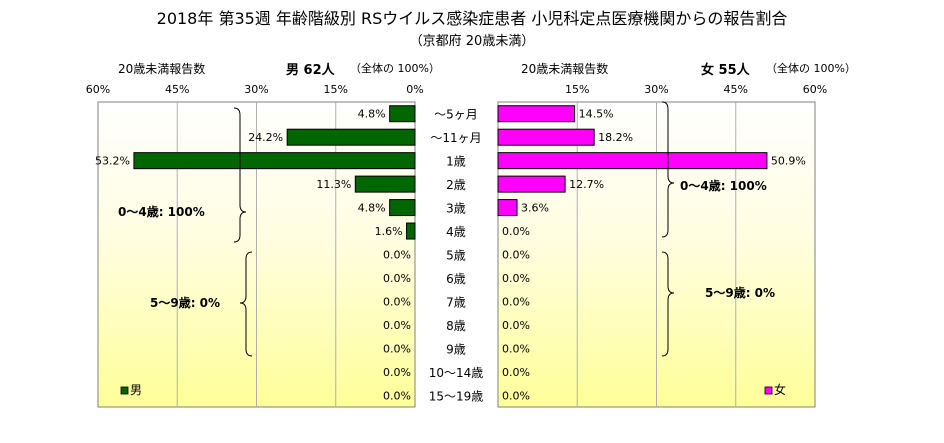 The height and width of the screenshot is (443, 944). I want to click on female-data-label: 50.9%, so click(788, 161).